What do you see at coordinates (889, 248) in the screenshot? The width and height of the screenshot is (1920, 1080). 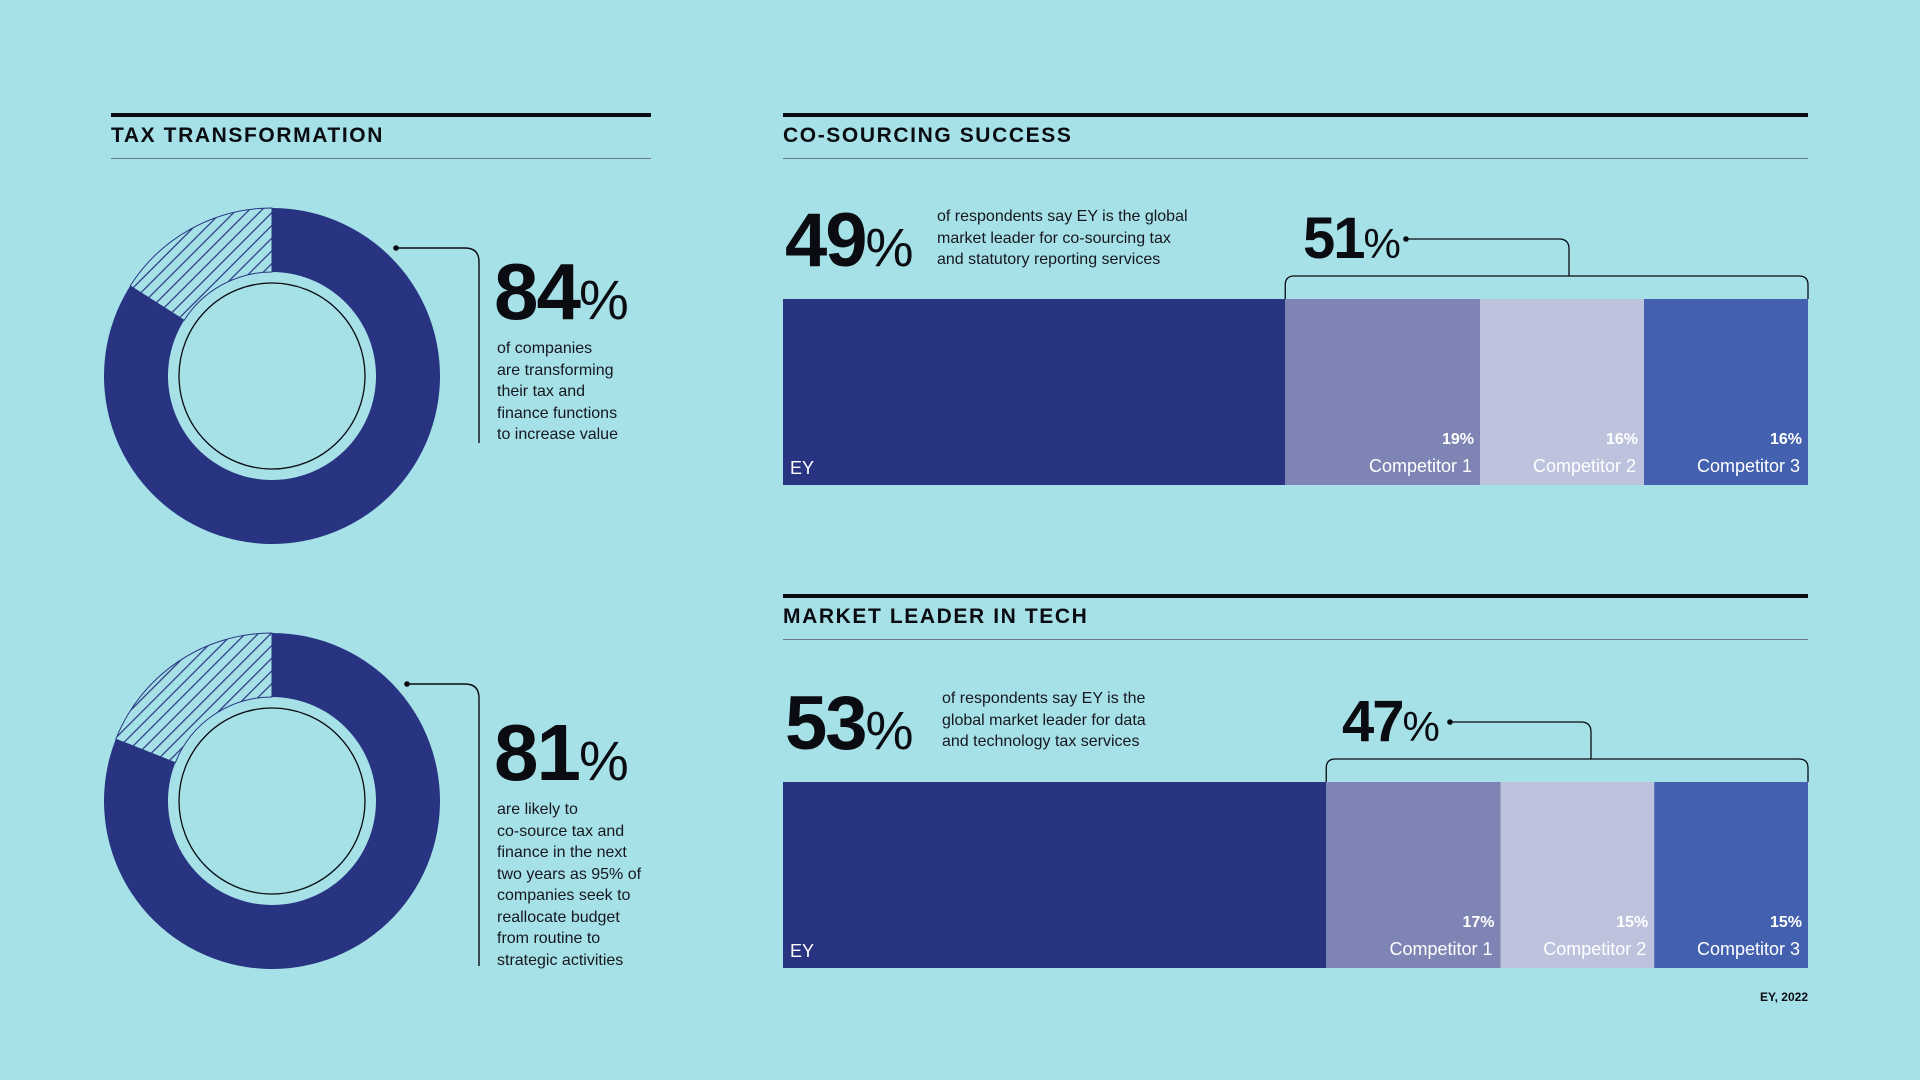 I see `cosourcing-lead-unit: %` at bounding box center [889, 248].